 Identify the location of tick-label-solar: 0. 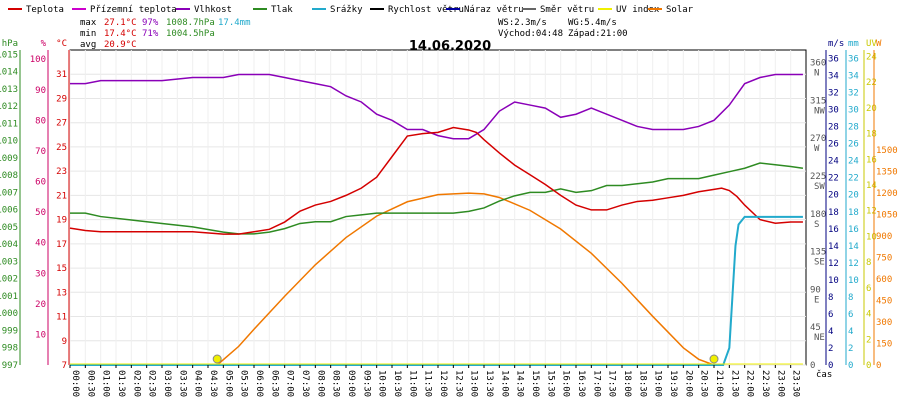
(878, 366).